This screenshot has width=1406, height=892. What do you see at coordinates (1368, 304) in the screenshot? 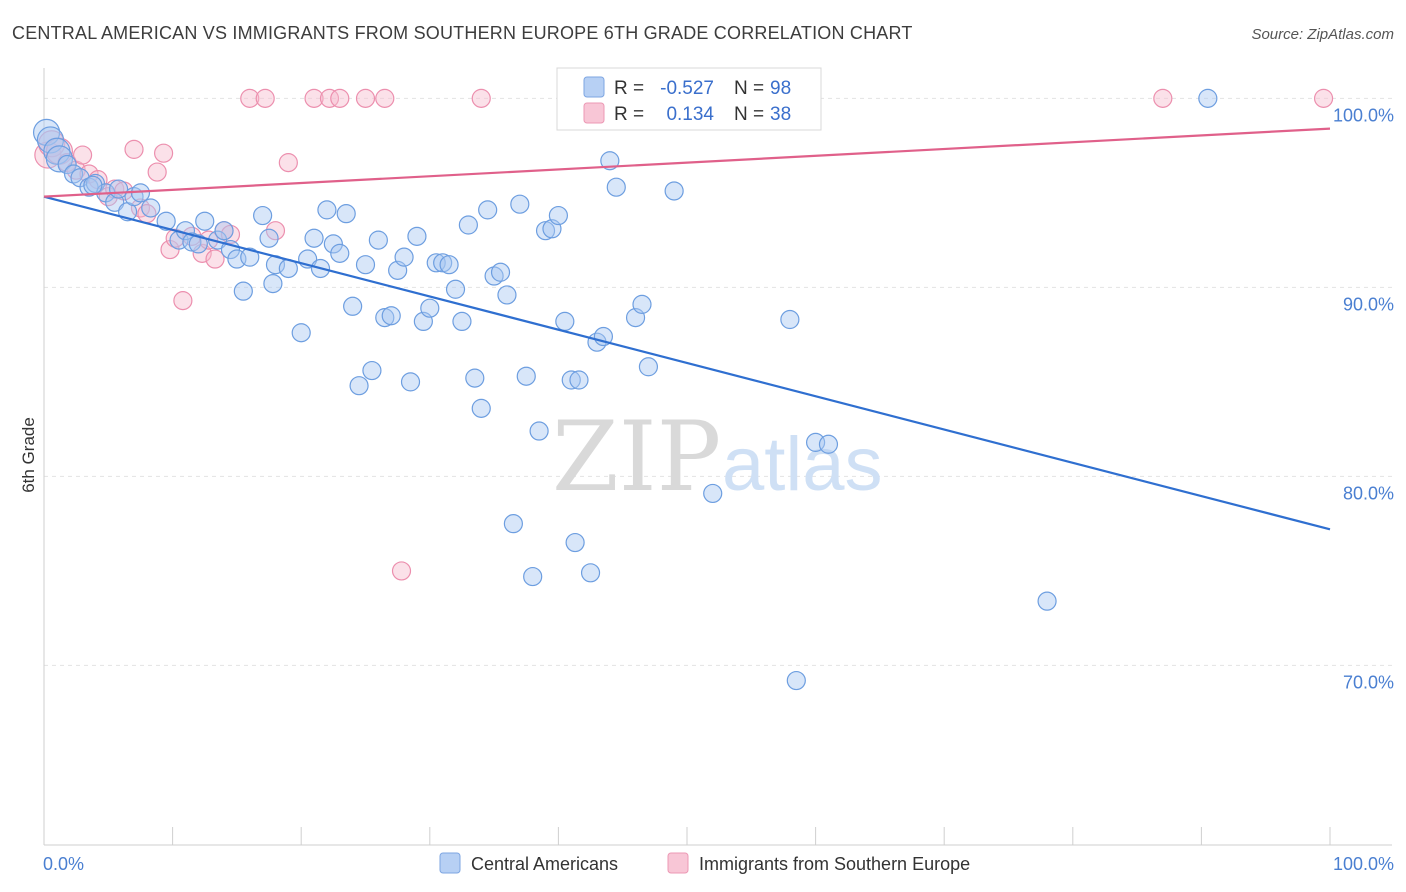
I see `y-tick-label-90: 90.0%` at bounding box center [1368, 304].